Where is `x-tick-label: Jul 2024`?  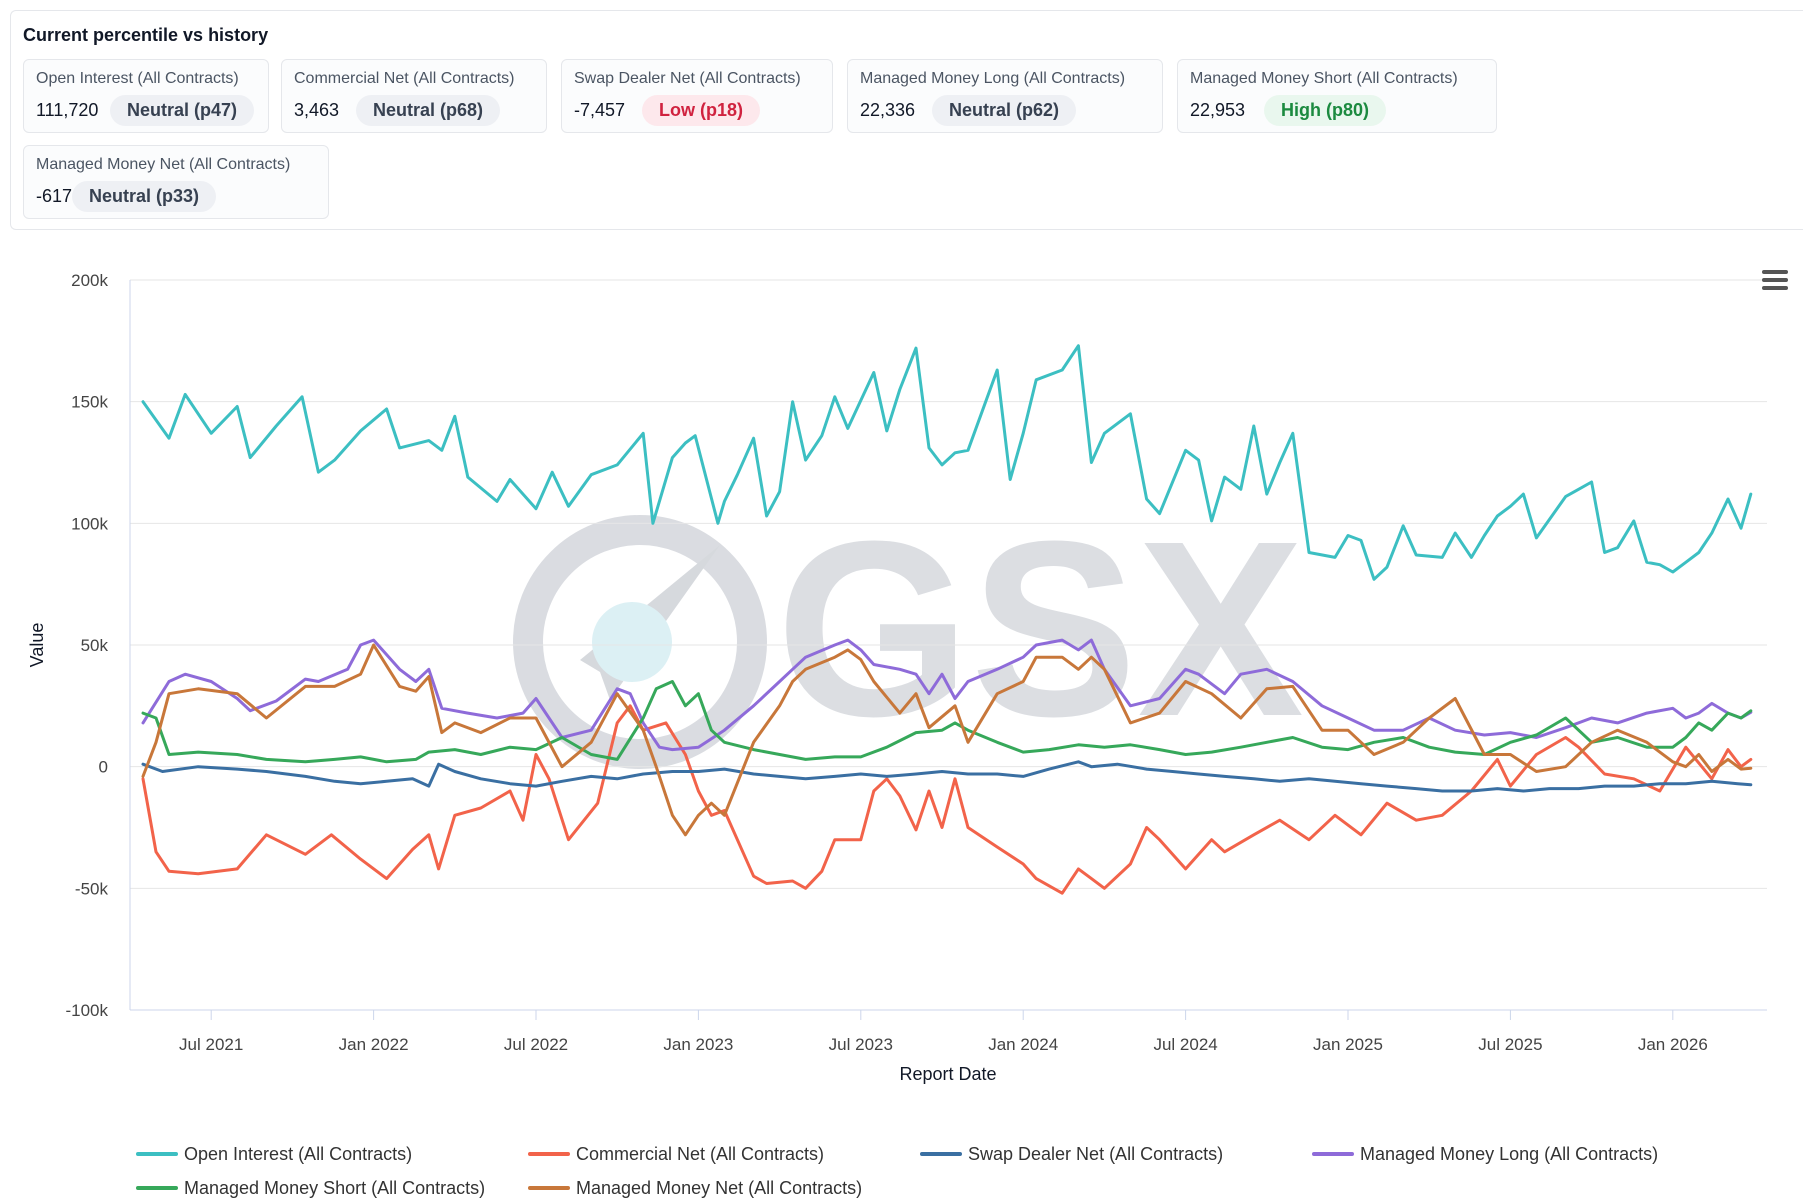 x-tick-label: Jul 2024 is located at coordinates (1185, 1044).